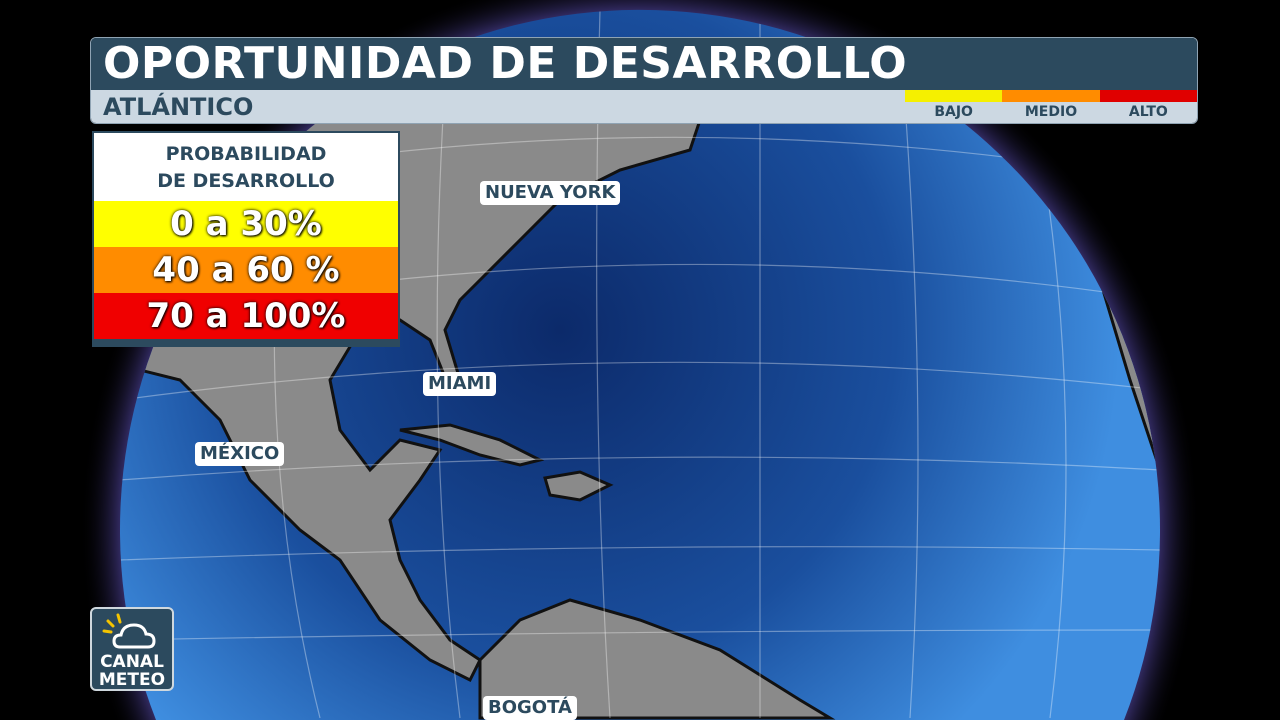  What do you see at coordinates (657, 659) in the screenshot?
I see `south-america-land` at bounding box center [657, 659].